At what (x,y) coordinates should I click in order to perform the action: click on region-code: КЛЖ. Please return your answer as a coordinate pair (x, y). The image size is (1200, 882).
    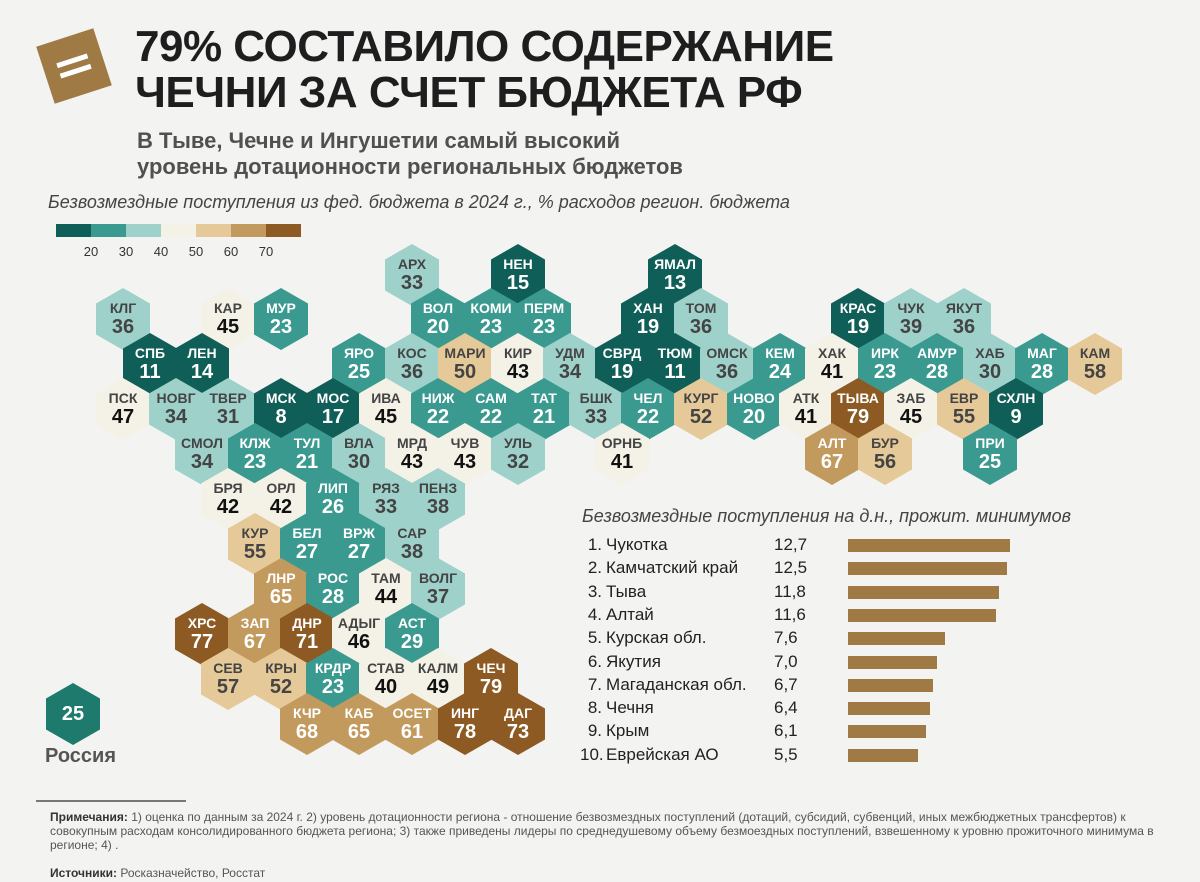
    Looking at the image, I should click on (255, 443).